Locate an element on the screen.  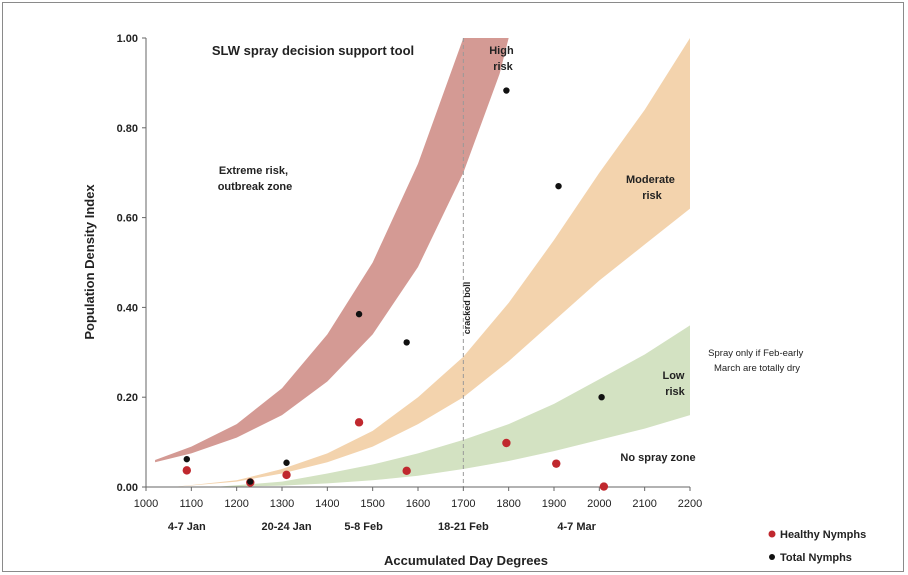
date-label: 4-7 Mar is located at coordinates (576, 527).